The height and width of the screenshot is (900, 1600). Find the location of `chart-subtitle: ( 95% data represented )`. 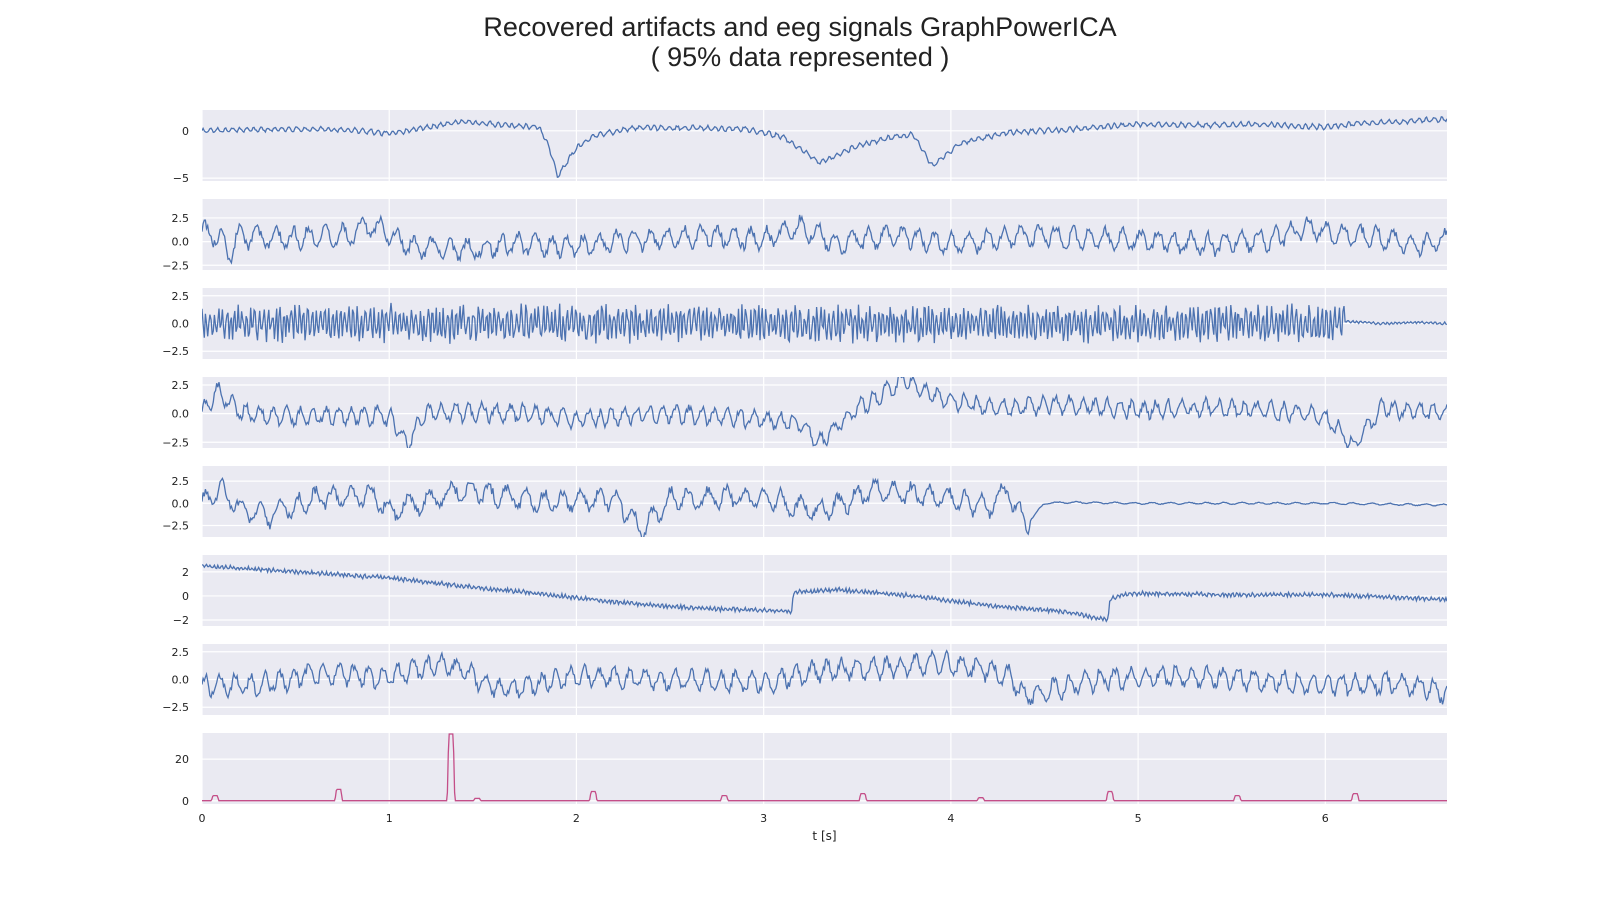

chart-subtitle: ( 95% data represented ) is located at coordinates (800, 57).